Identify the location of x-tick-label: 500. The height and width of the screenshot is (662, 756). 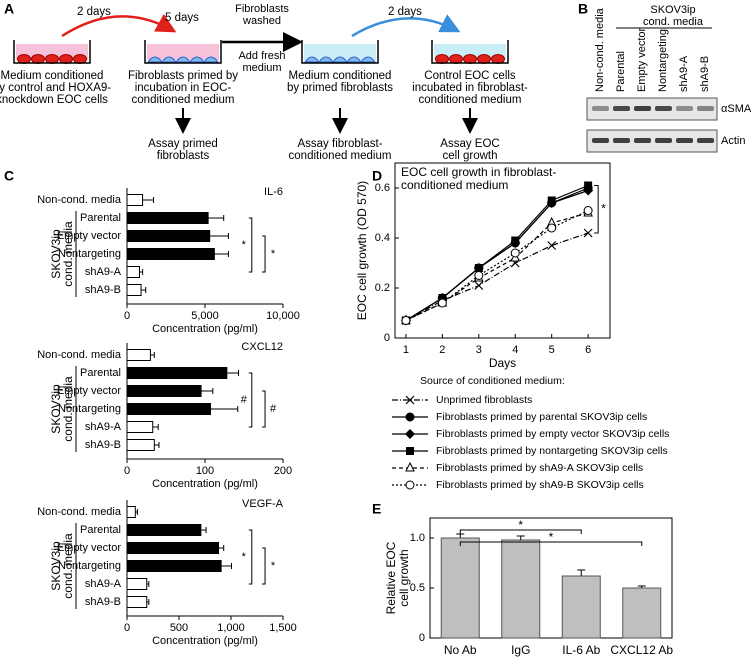
(179, 628).